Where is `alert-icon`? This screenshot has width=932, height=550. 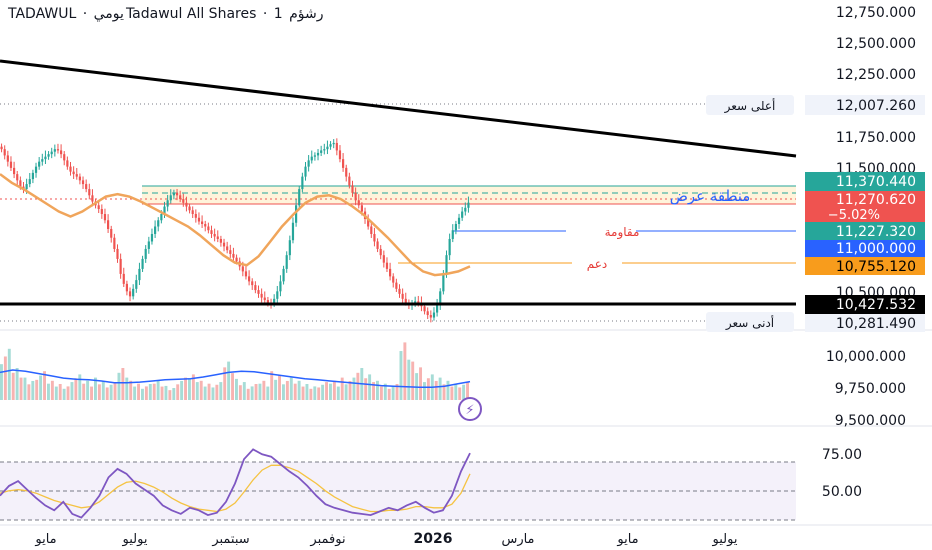 alert-icon is located at coordinates (470, 409).